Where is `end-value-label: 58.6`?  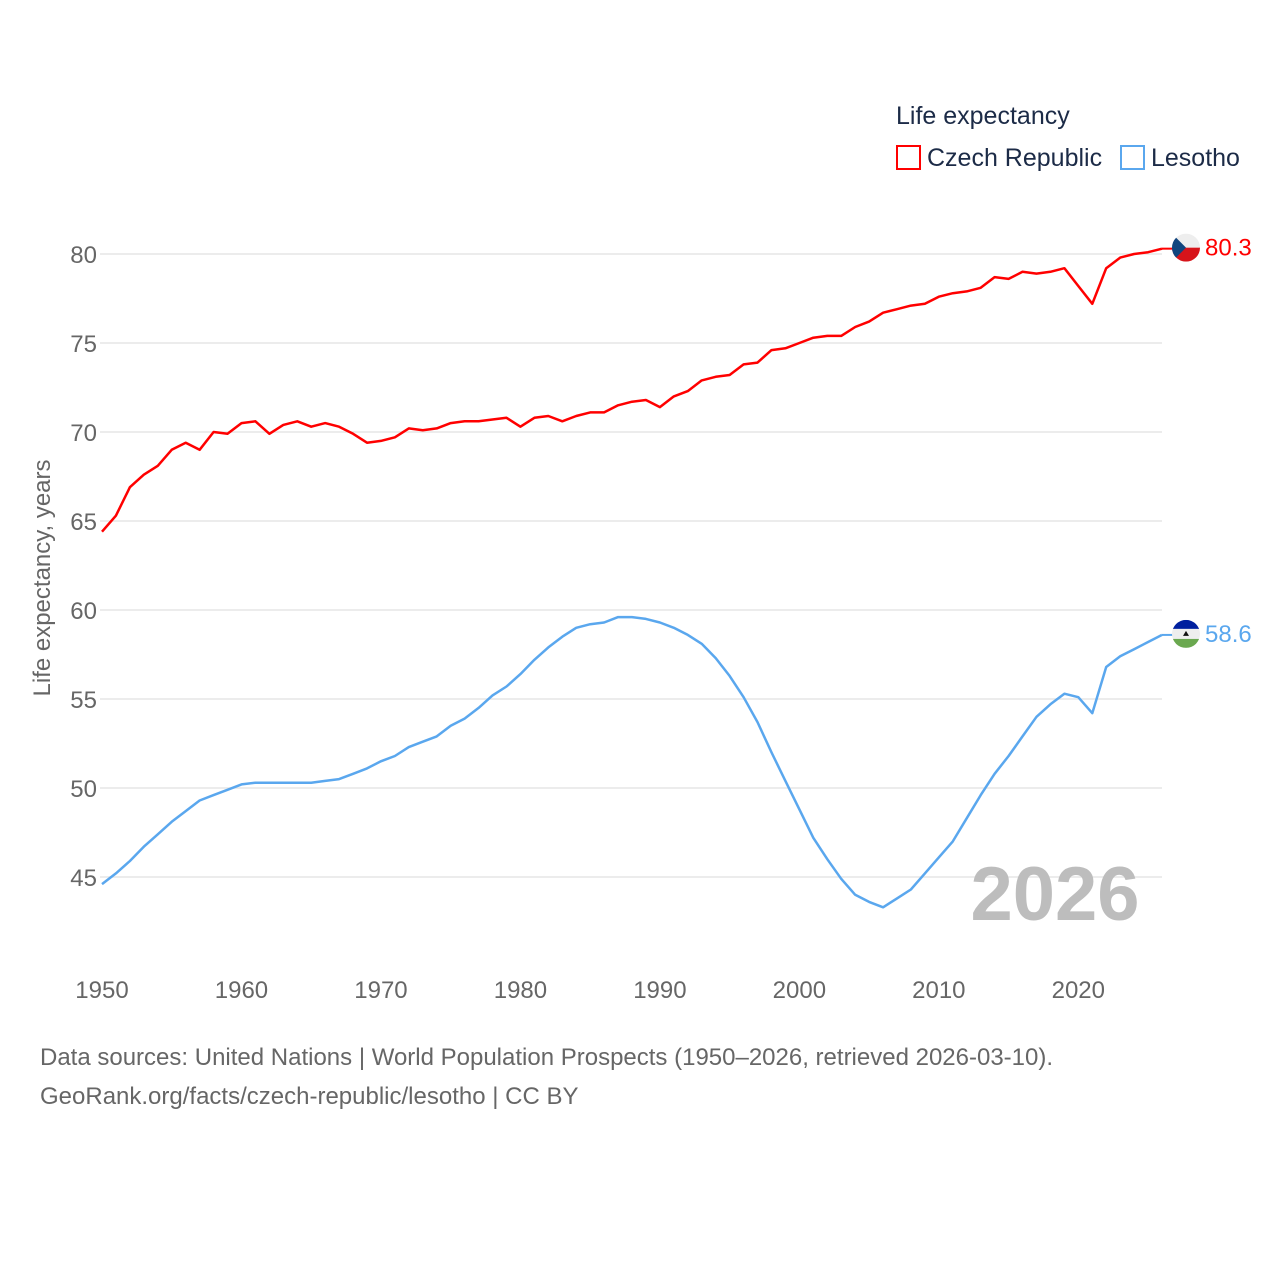
end-value-label: 58.6 is located at coordinates (1228, 634).